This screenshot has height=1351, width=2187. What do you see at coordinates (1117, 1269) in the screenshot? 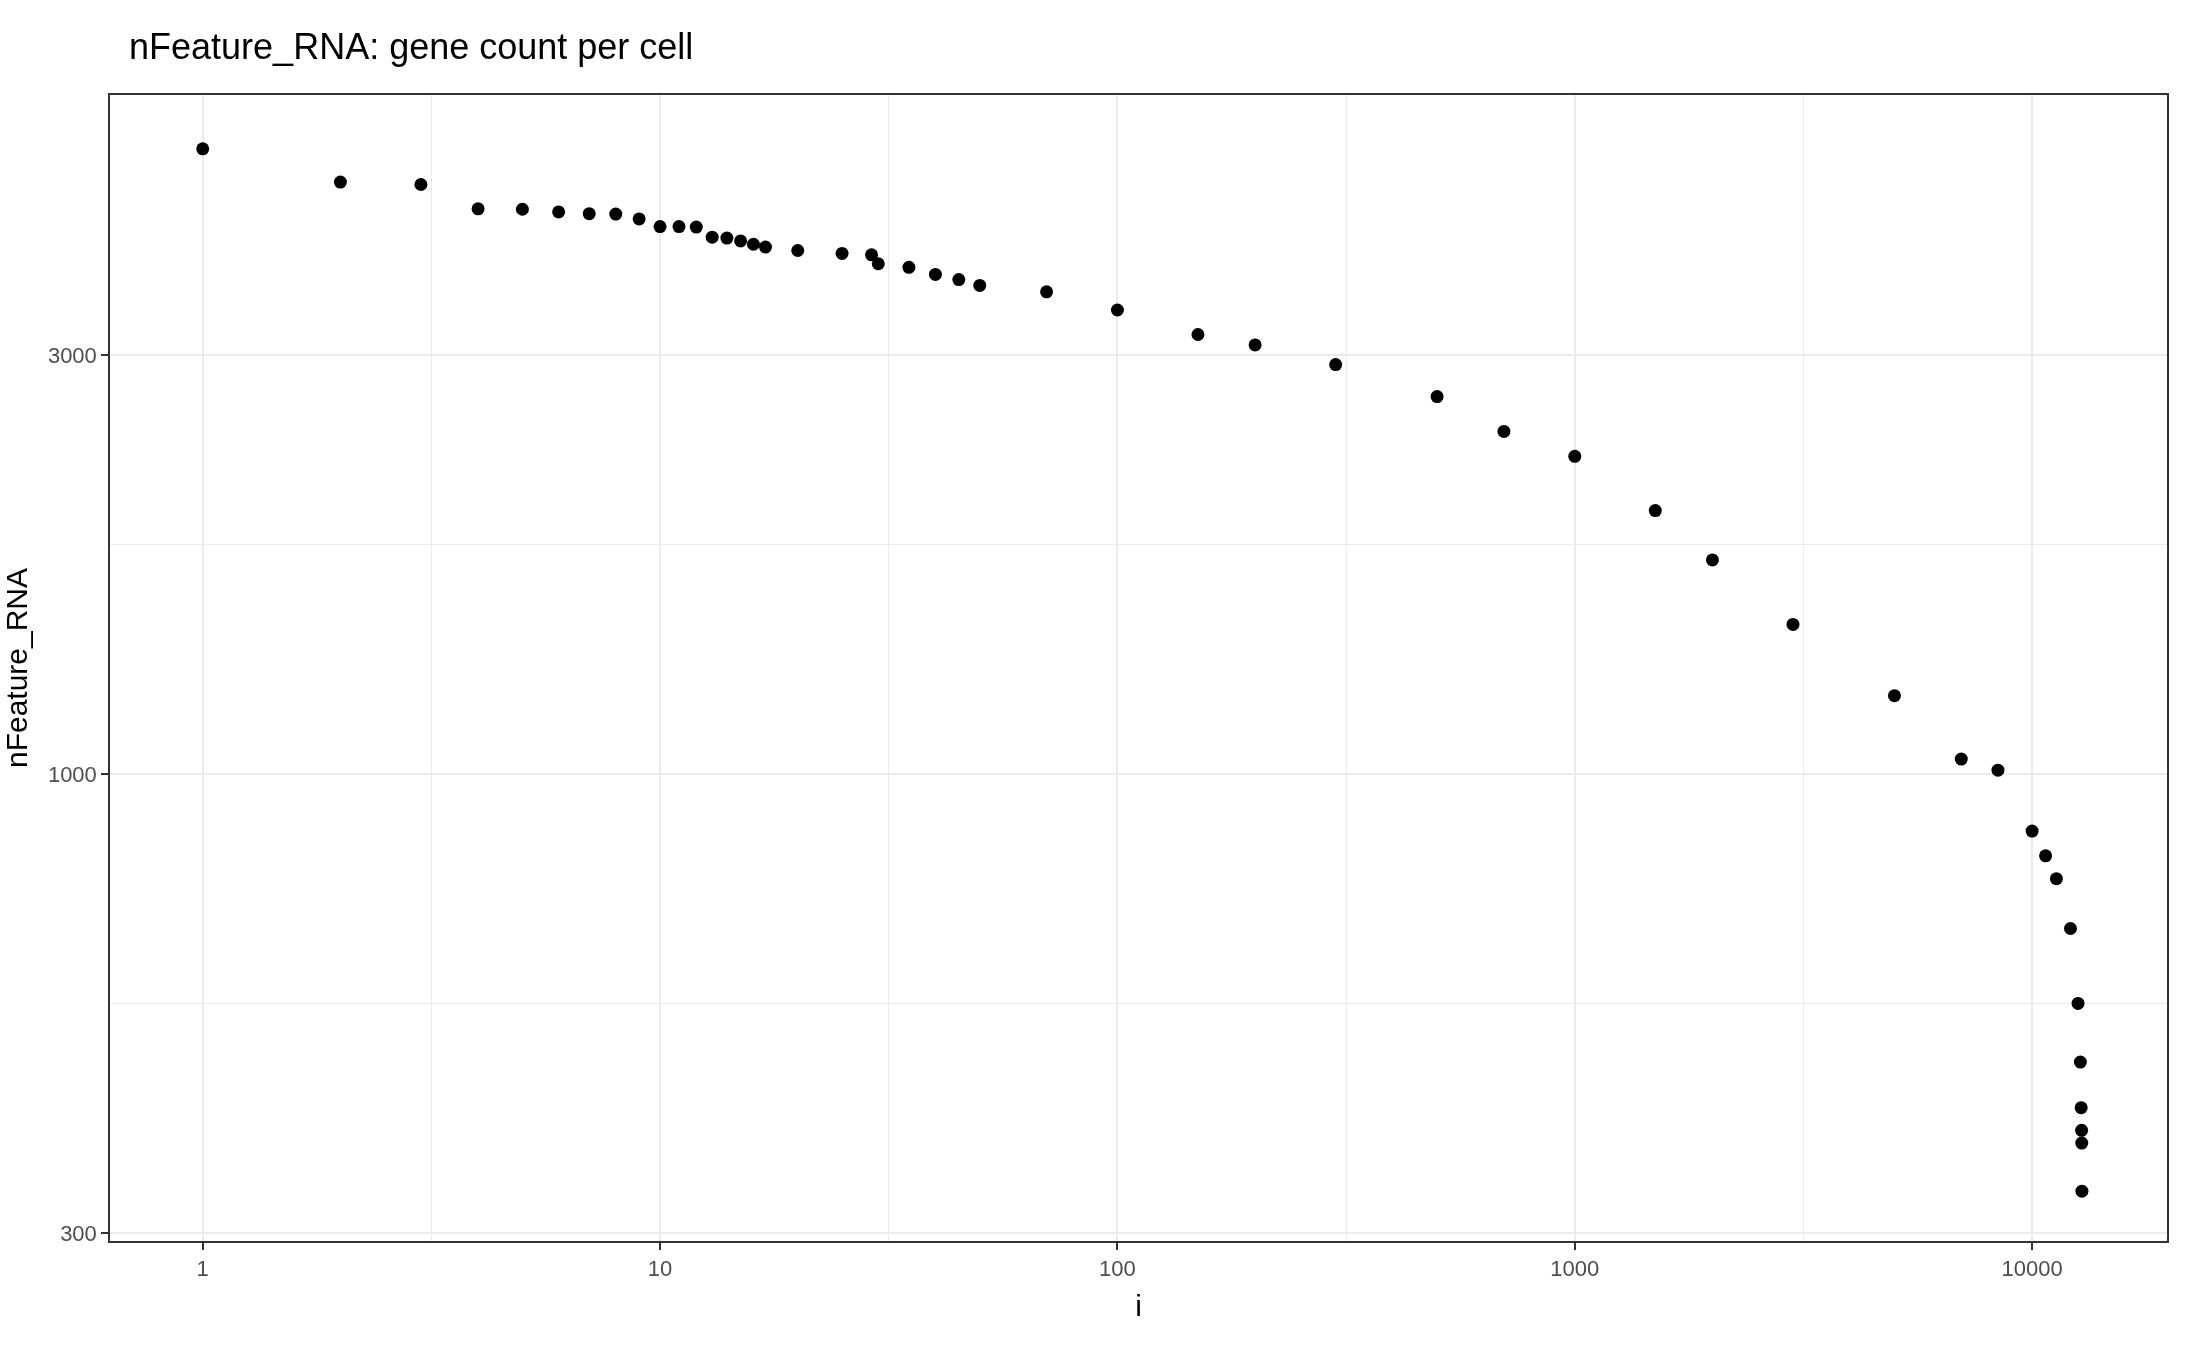
I see `x-tick-label: 100` at bounding box center [1117, 1269].